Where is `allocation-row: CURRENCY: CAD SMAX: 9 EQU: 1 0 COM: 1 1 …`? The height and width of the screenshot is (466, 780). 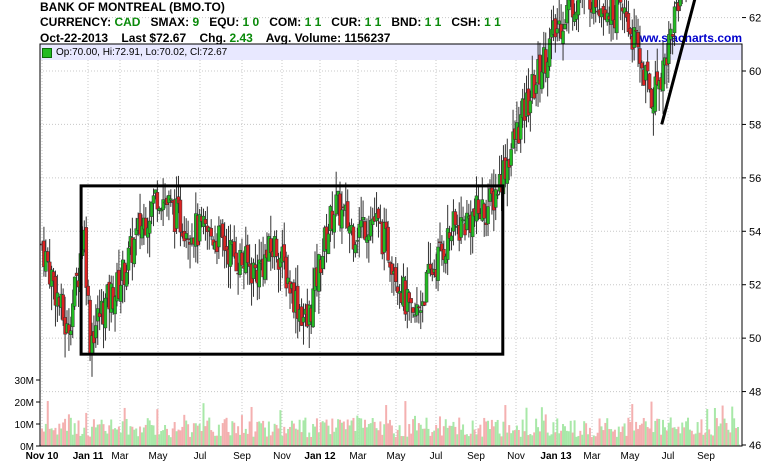
allocation-row: CURRENCY: CAD SMAX: 9 EQU: 1 0 COM: 1 1 … is located at coordinates (270, 22).